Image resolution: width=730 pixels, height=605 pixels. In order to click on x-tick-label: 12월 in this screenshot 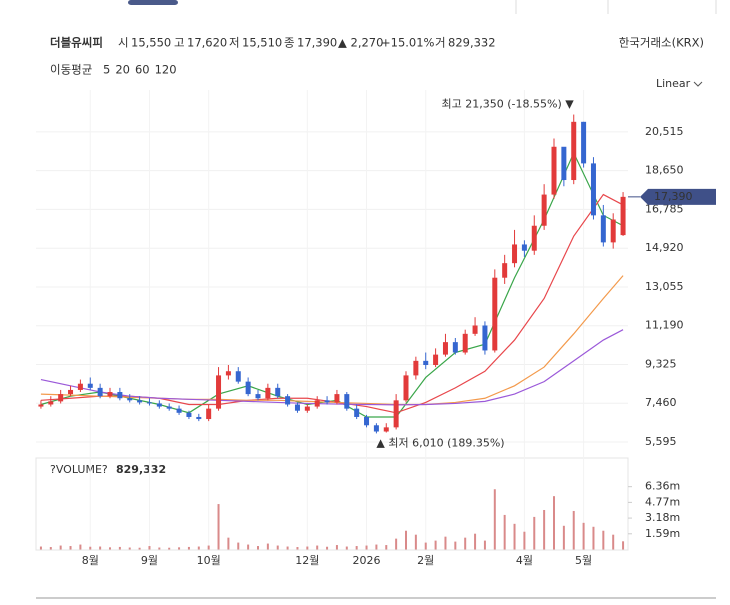, I will do `click(307, 560)`.